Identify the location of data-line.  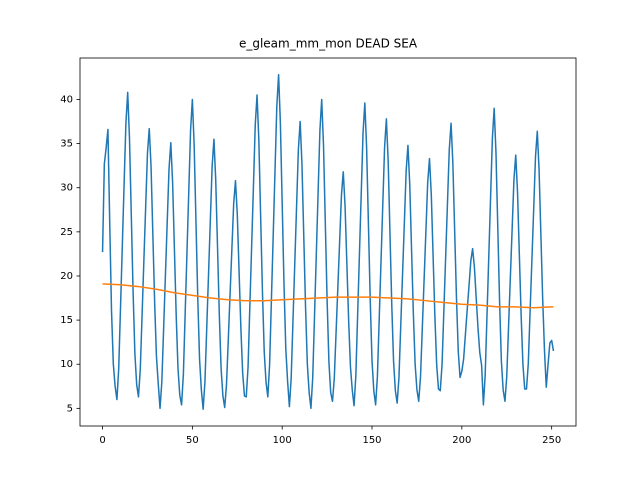
(328, 296).